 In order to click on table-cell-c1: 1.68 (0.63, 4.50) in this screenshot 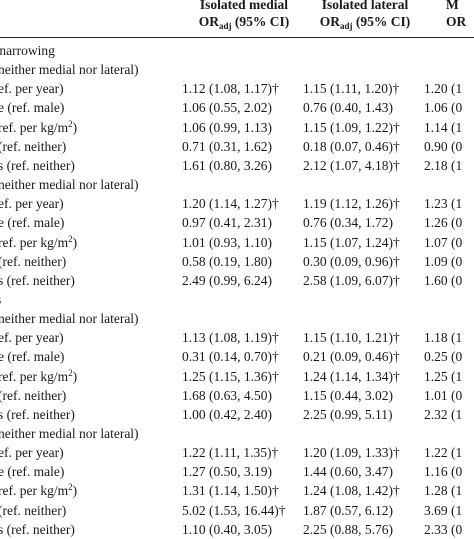, I will do `click(227, 395)`.